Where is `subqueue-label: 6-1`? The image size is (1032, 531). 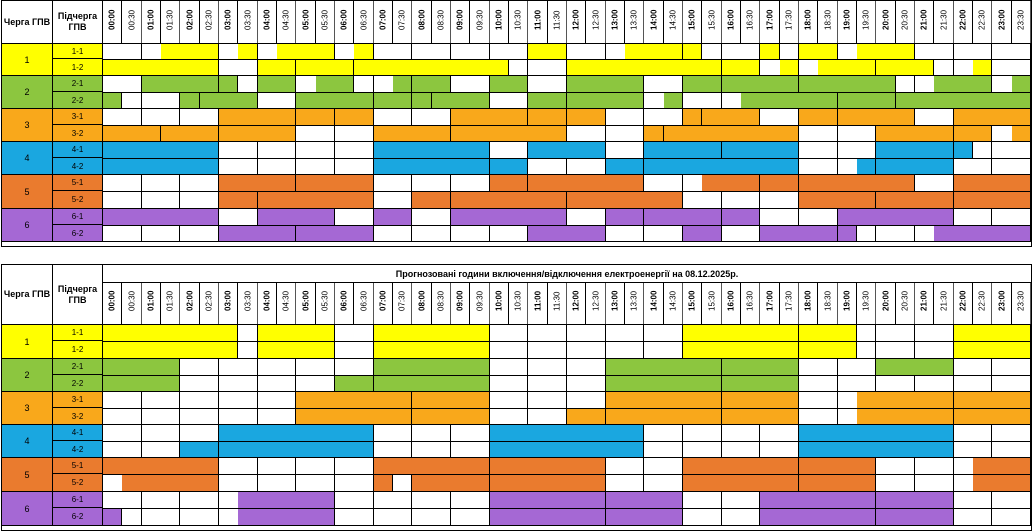
subqueue-label: 6-1 is located at coordinates (78, 500).